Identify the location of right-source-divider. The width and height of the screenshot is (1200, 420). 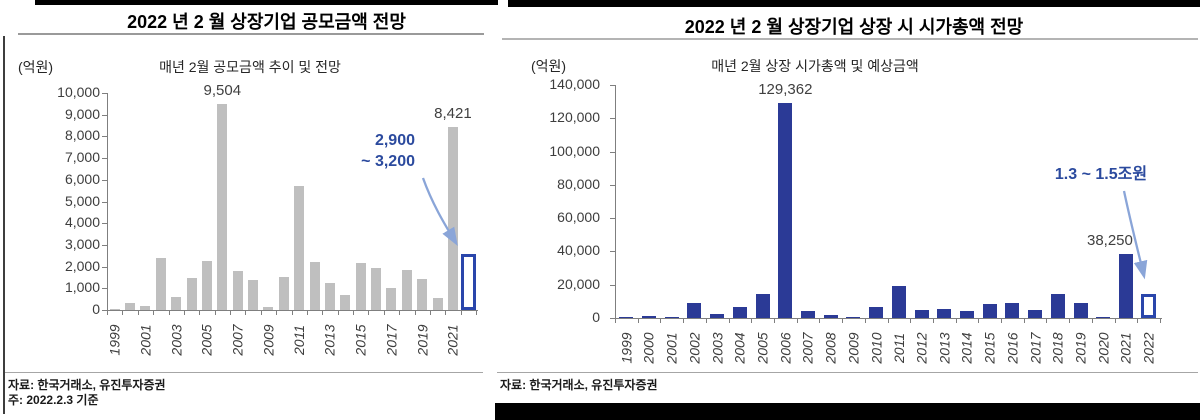
(847, 372).